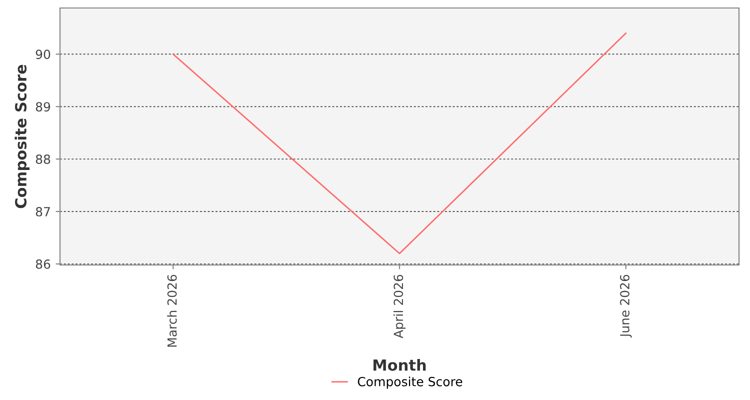 This screenshot has height=400, width=750. I want to click on x-tick-label: April 2026, so click(399, 306).